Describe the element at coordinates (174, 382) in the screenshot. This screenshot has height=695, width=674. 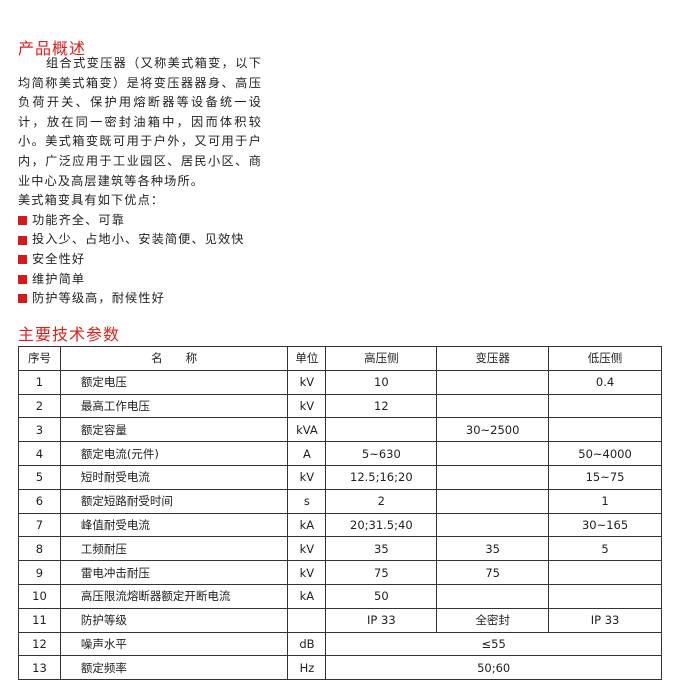
I see `table-cell: 额定电压` at that location.